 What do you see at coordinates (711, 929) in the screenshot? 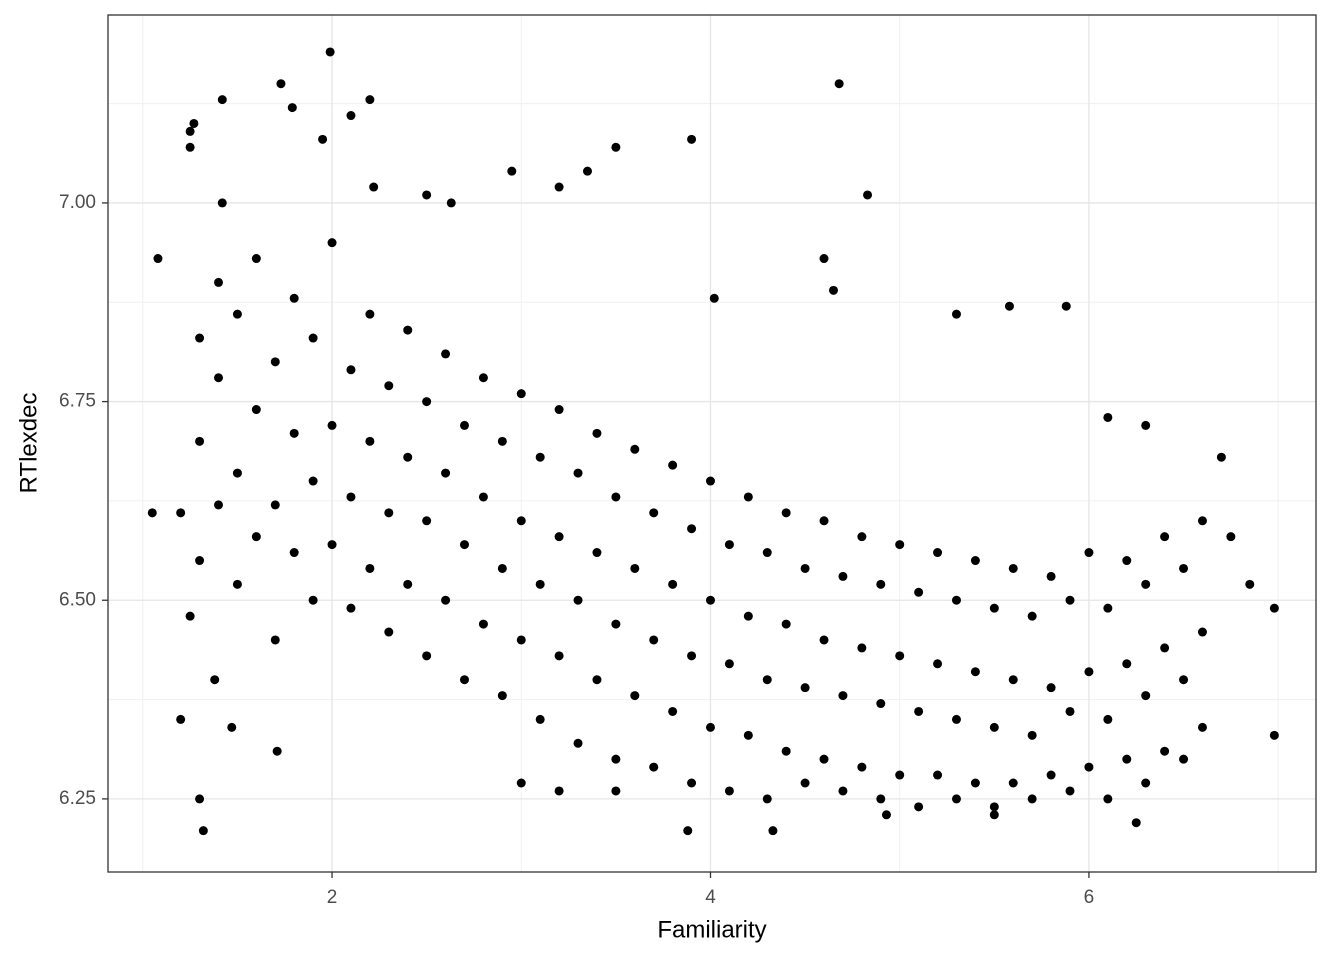
I see `x-axis-title: Familiarity` at bounding box center [711, 929].